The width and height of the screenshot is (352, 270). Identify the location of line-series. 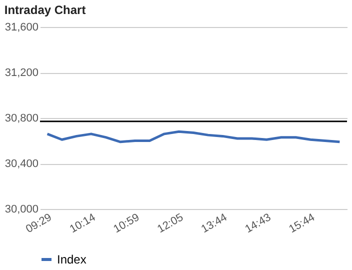
(193, 137).